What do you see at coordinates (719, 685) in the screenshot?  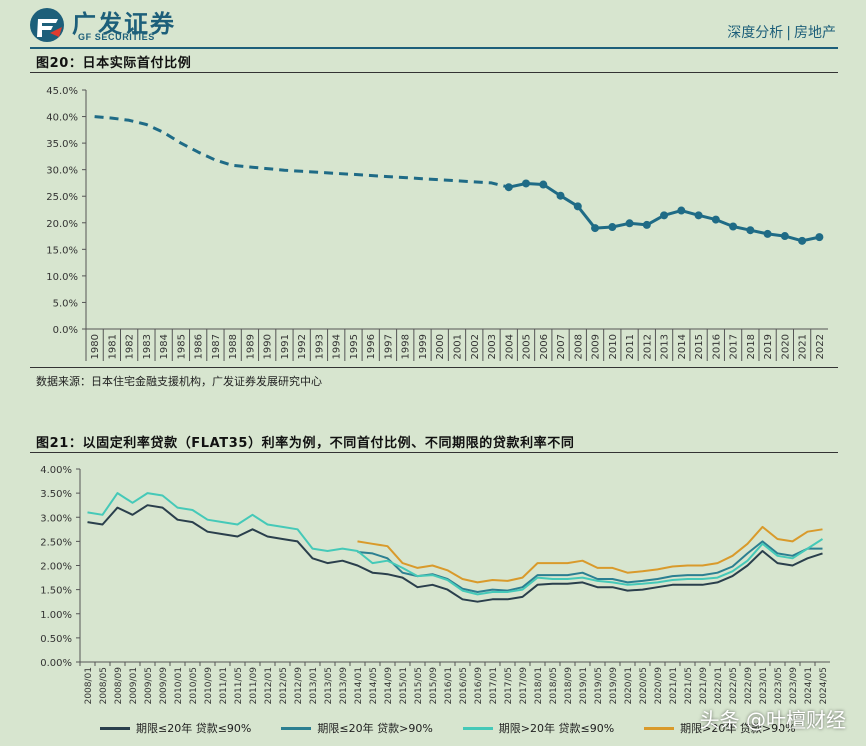 I see `x-tick-label: 2022/01` at bounding box center [719, 685].